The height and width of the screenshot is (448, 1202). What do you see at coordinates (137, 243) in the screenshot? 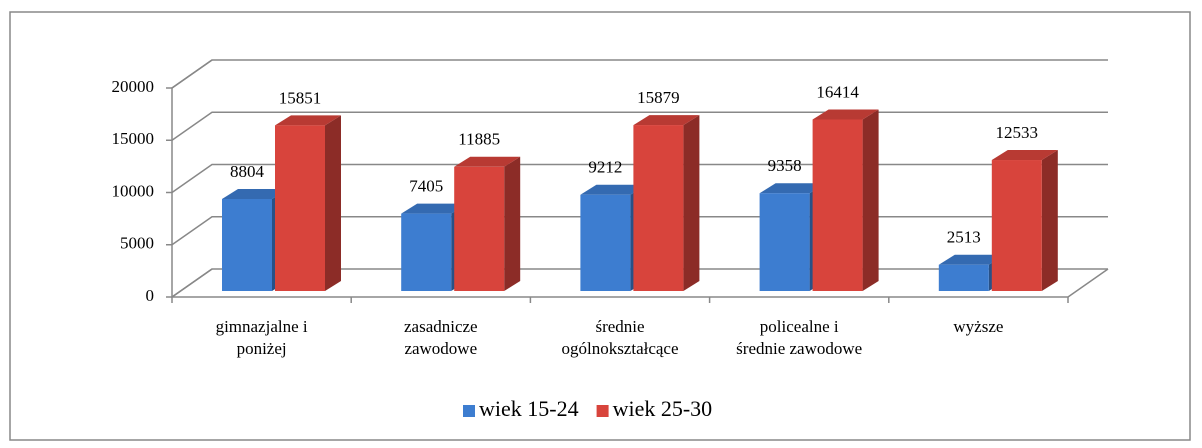
I see `y-tick-label: 5000` at bounding box center [137, 243].